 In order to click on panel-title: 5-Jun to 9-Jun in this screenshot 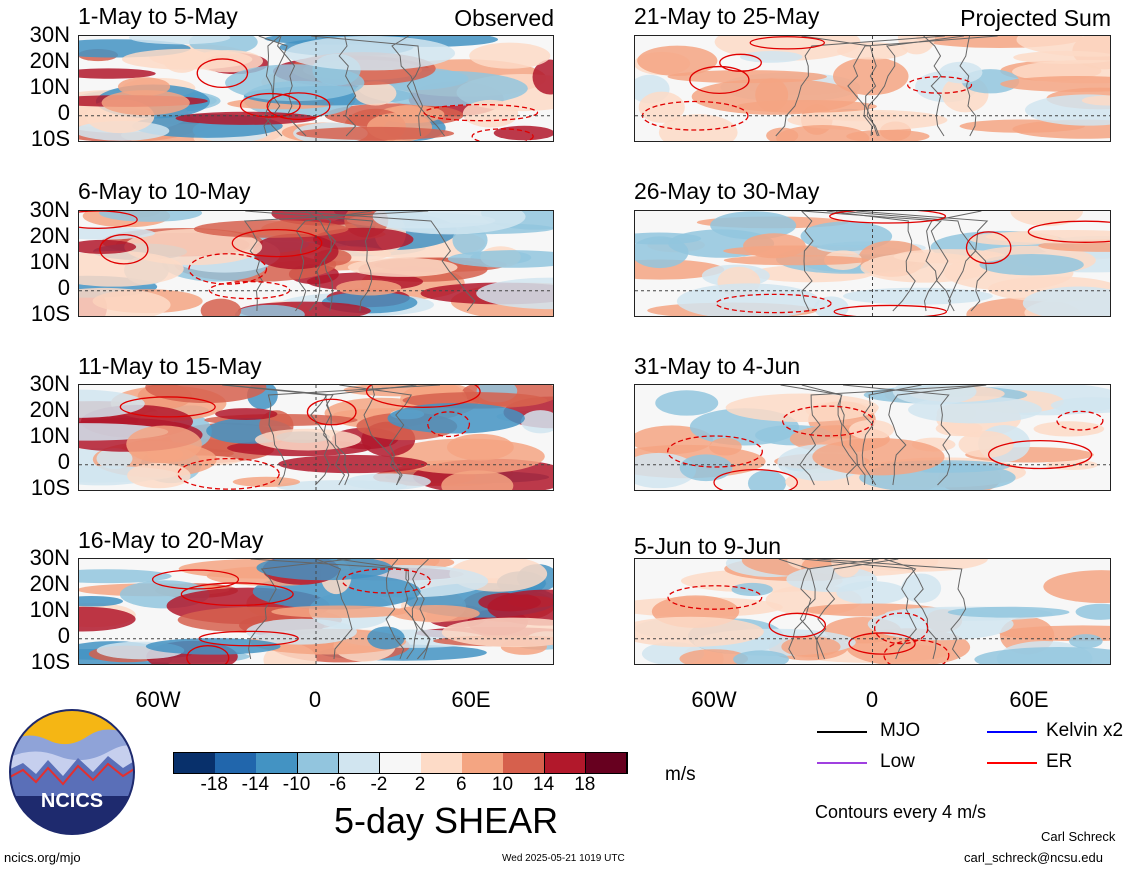, I will do `click(708, 546)`.